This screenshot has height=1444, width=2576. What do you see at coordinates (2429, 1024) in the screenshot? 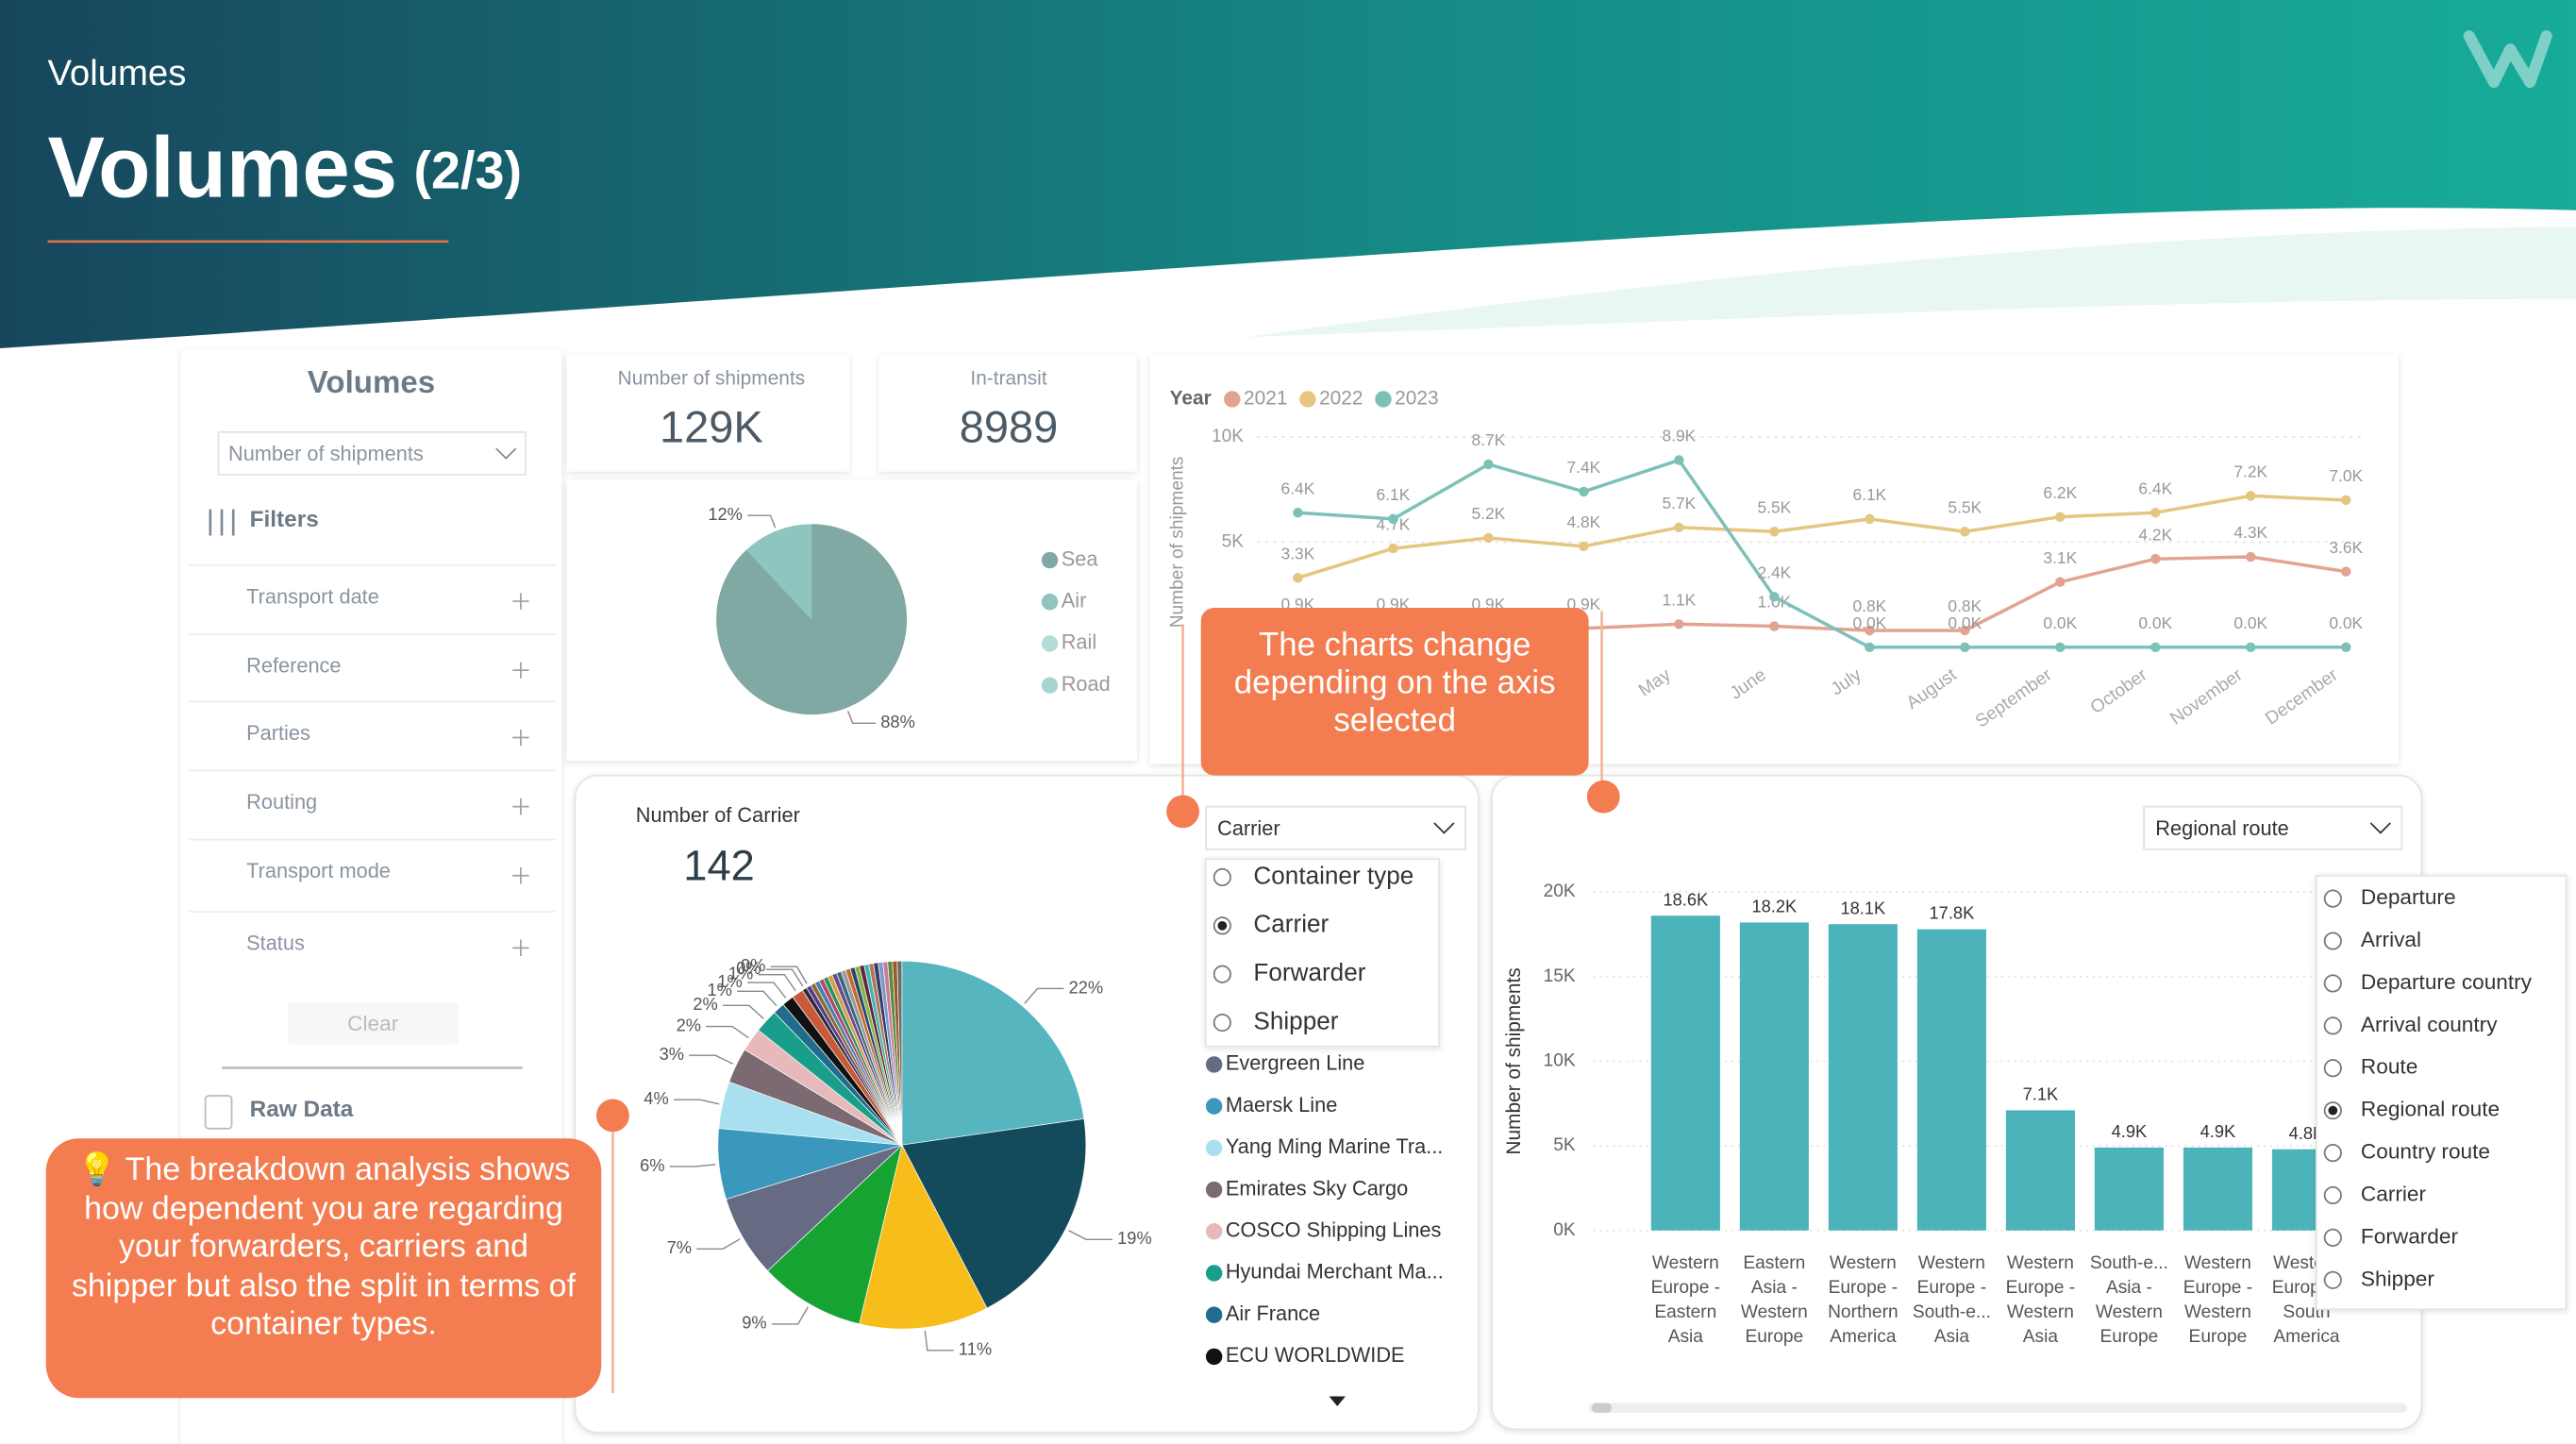
I see `radio-label: Arrival country` at bounding box center [2429, 1024].